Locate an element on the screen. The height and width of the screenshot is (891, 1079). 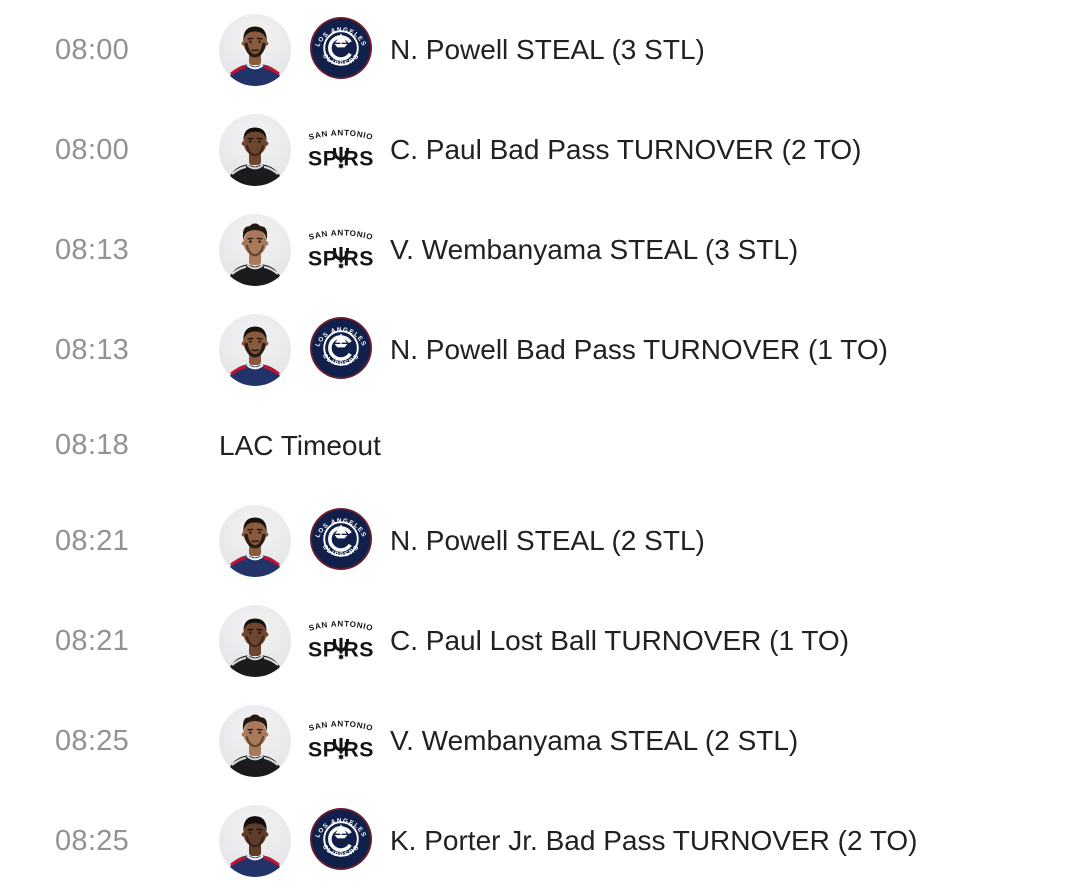
play-description: K. Porter Jr. Bad Pass TURNOVER (2 TO) is located at coordinates (654, 840).